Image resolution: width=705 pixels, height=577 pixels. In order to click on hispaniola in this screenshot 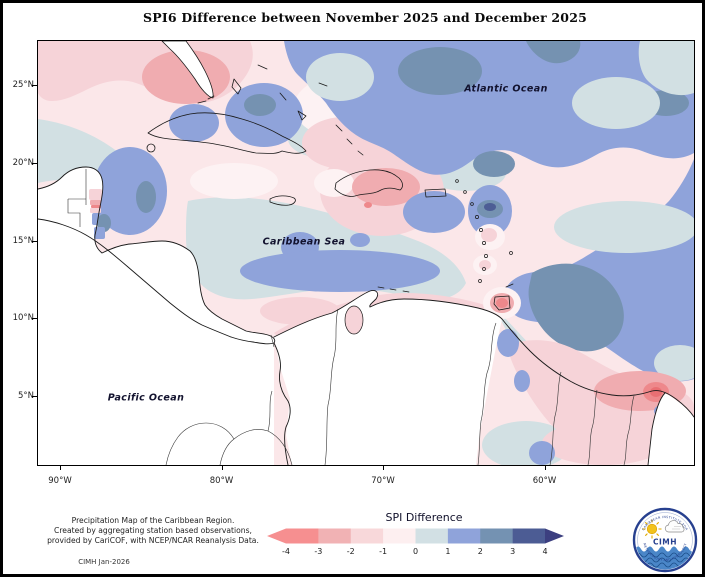, I will do `click(368, 183)`.